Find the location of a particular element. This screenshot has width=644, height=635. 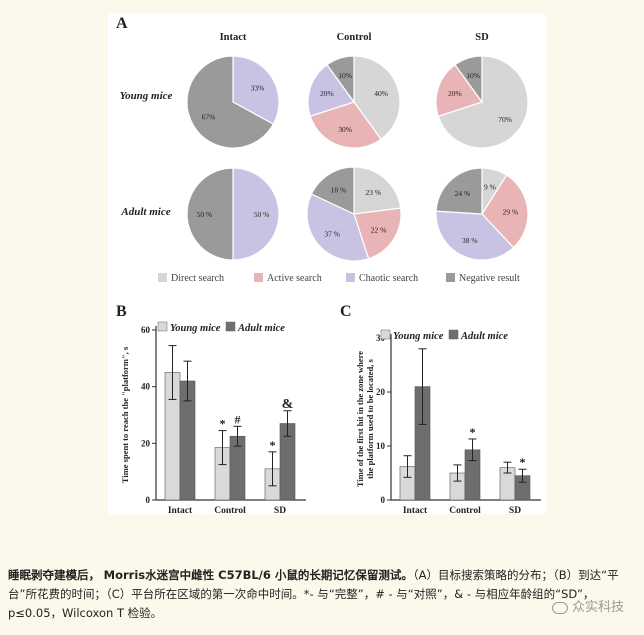

pie-chart: 33% 67% is located at coordinates (233, 102).